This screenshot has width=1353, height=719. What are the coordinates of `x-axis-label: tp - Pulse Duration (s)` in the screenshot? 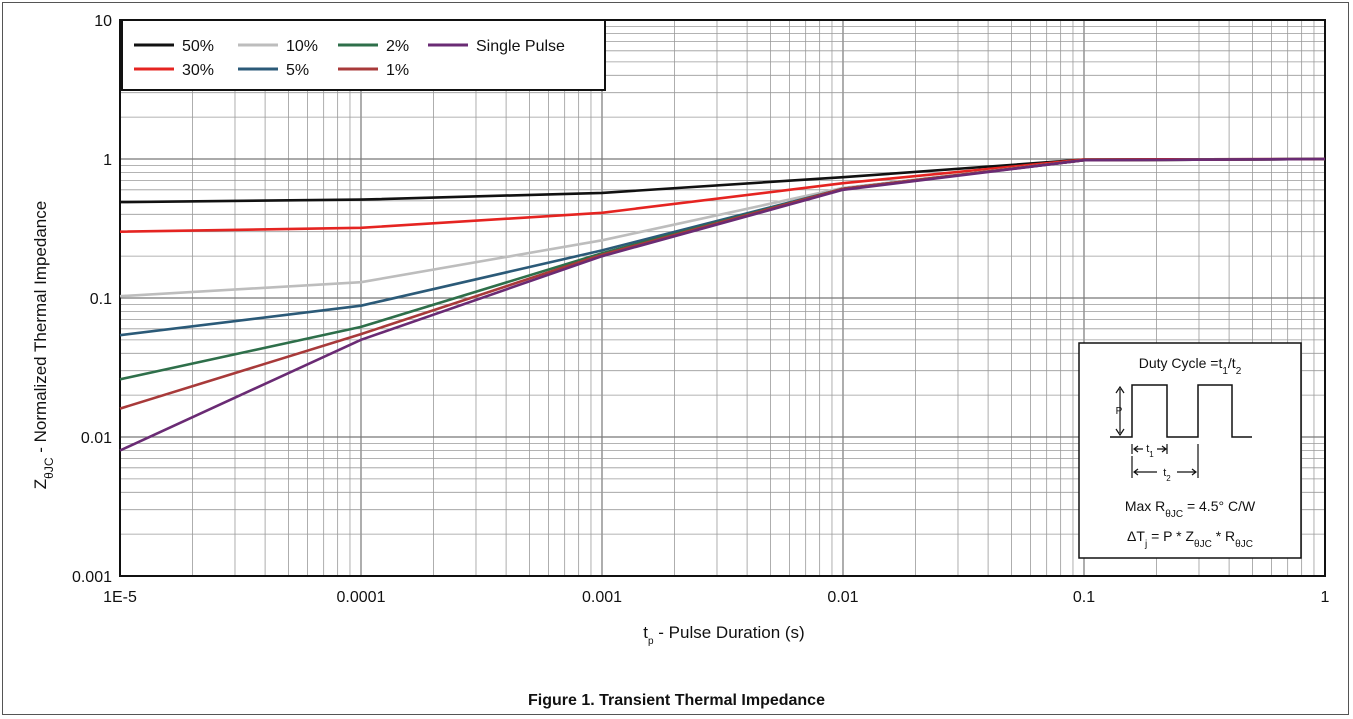 It's located at (723, 635).